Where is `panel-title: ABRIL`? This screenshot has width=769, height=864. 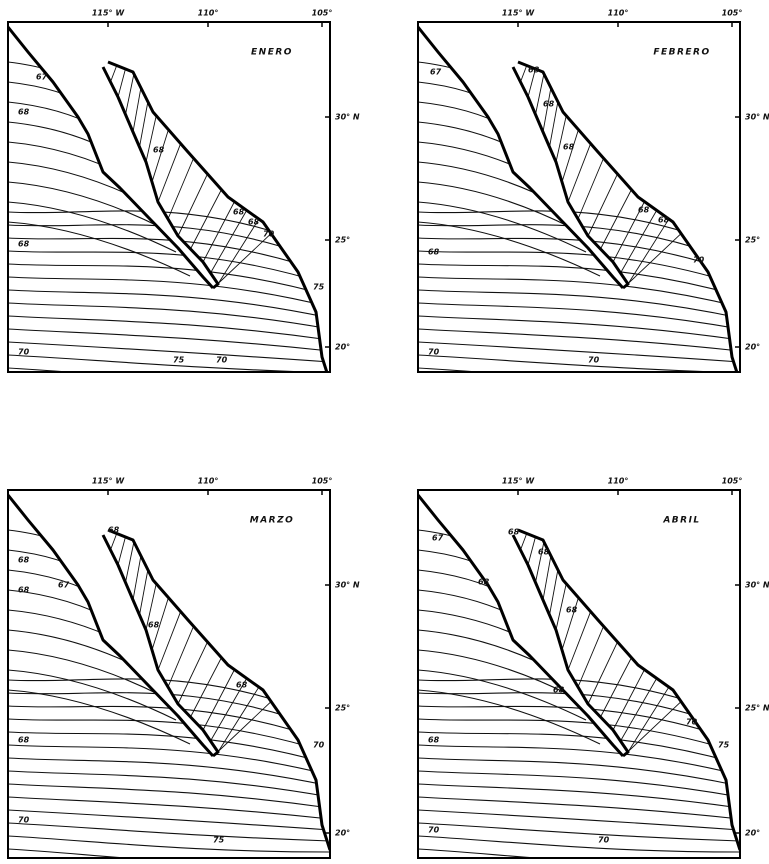 panel-title: ABRIL is located at coordinates (681, 521).